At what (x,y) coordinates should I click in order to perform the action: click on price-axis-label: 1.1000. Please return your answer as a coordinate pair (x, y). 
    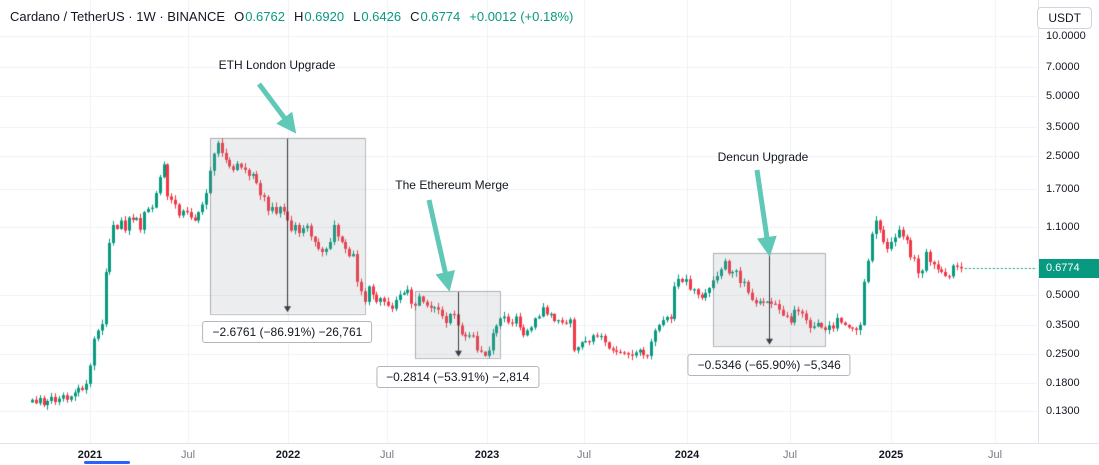
    Looking at the image, I should click on (1063, 226).